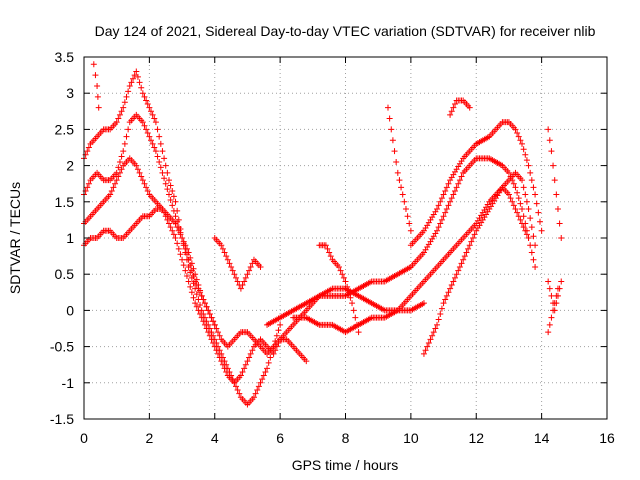 The image size is (640, 480). What do you see at coordinates (70, 166) in the screenshot?
I see `y-tick-label: 2` at bounding box center [70, 166].